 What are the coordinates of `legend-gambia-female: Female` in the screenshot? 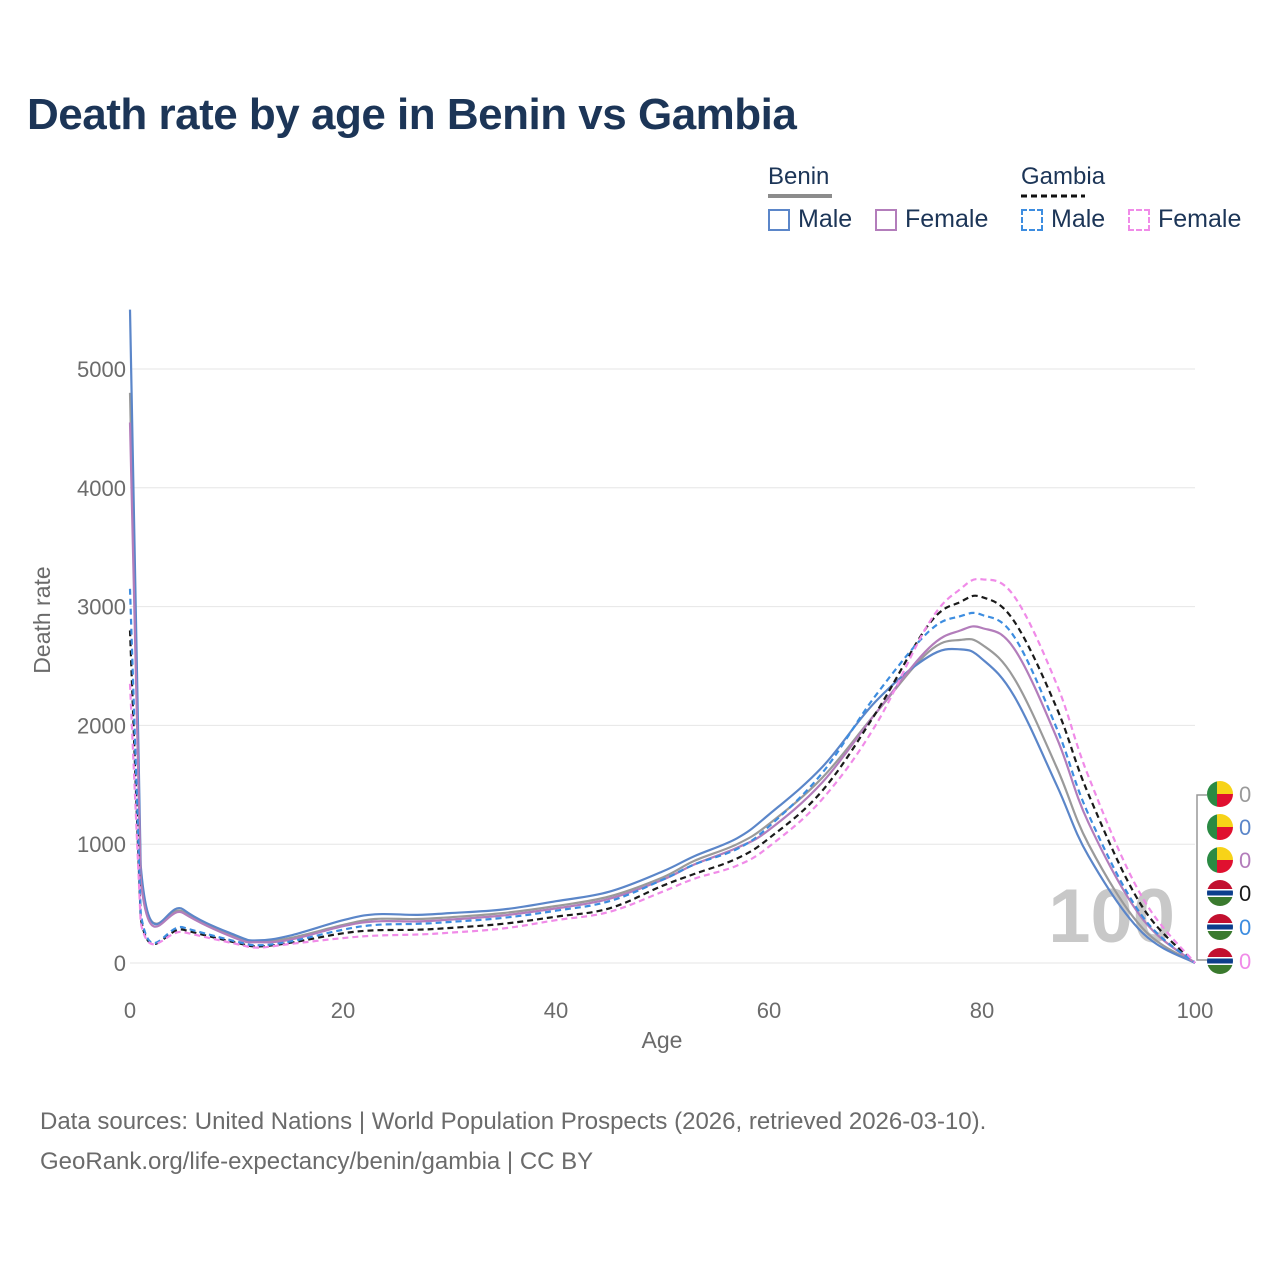 It's located at (1184, 219).